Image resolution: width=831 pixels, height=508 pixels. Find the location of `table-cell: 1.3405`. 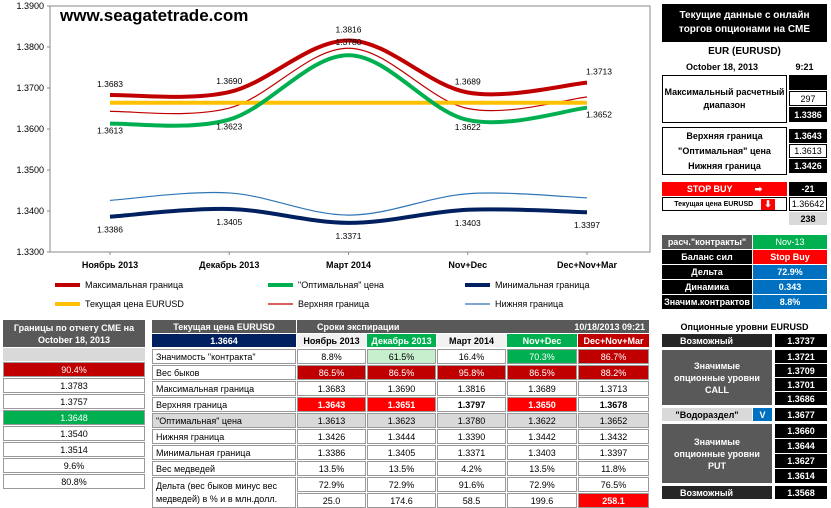

table-cell: 1.3405 is located at coordinates (401, 452).